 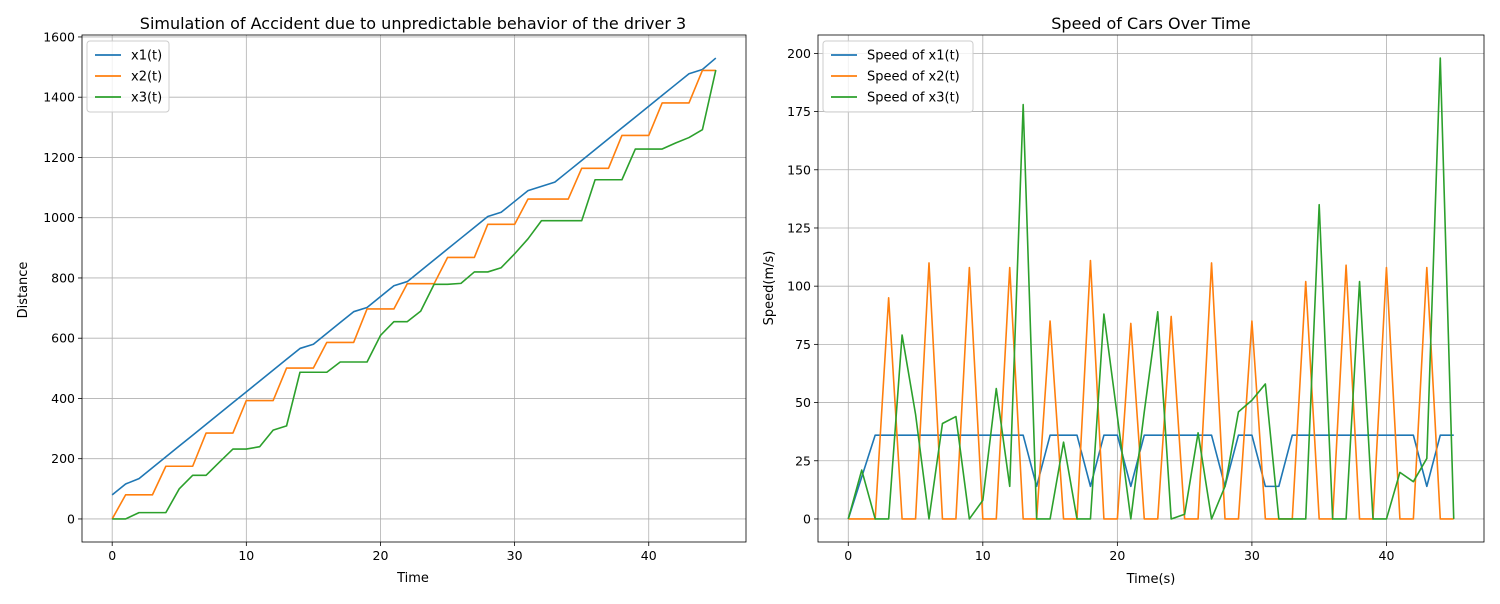 What do you see at coordinates (1252, 555) in the screenshot?
I see `right-chart-xtick-label: 30` at bounding box center [1252, 555].